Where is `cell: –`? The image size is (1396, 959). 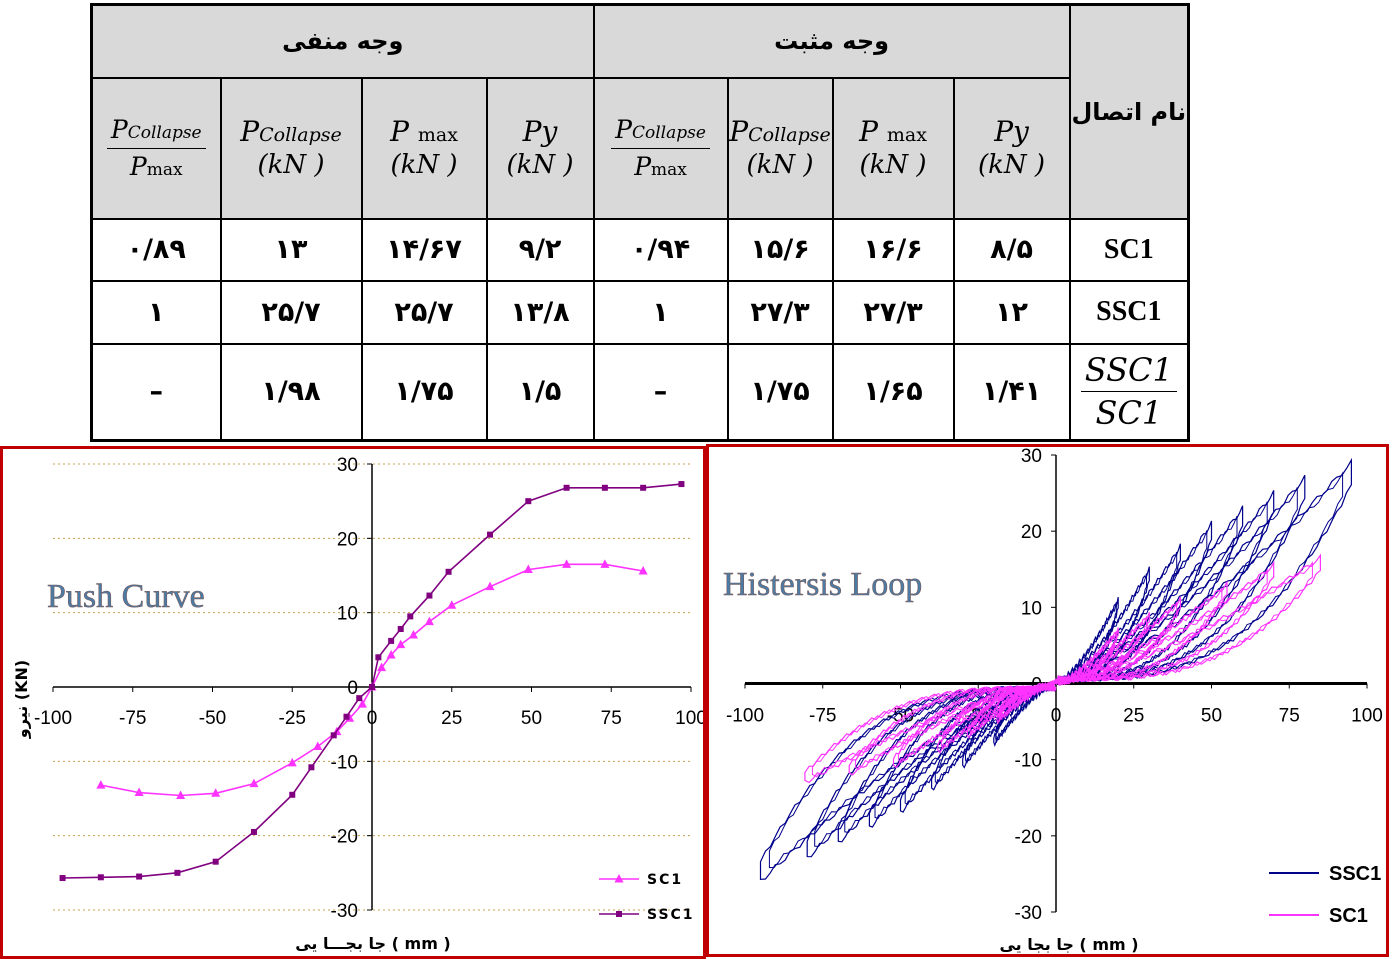 cell: – is located at coordinates (660, 392).